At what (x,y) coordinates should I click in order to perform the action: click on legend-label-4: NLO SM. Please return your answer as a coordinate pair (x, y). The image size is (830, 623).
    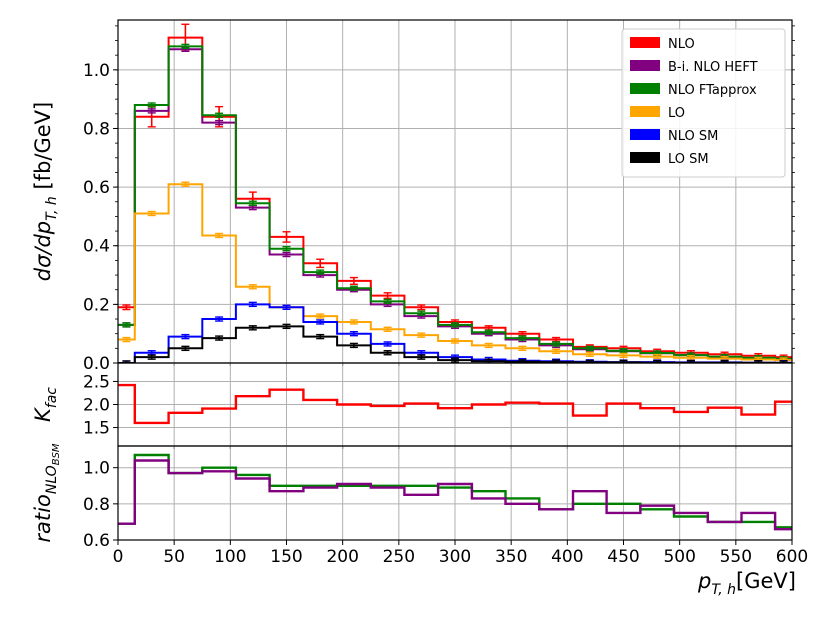
    Looking at the image, I should click on (693, 136).